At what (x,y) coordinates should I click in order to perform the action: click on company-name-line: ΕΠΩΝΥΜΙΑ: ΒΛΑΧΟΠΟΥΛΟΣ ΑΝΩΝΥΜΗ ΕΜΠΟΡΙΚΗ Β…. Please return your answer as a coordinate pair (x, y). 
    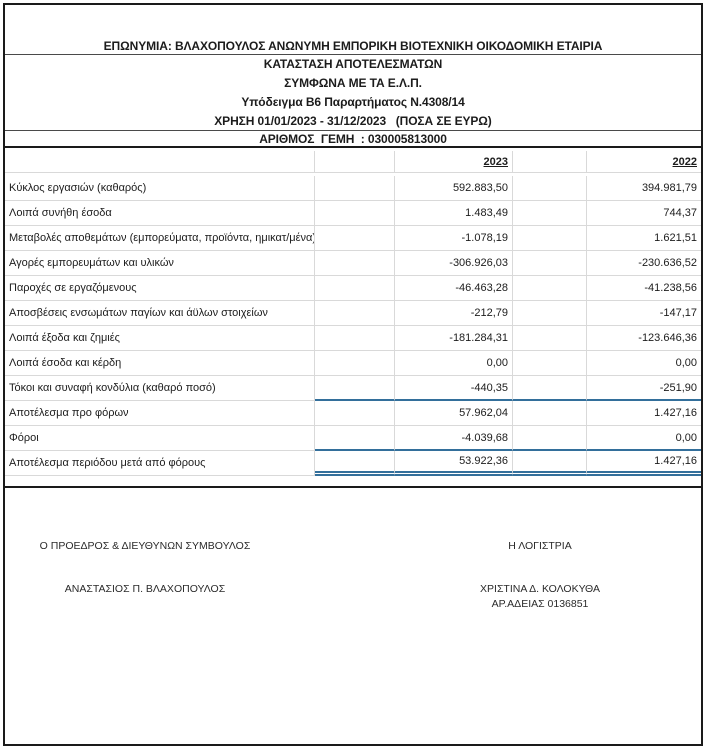
    Looking at the image, I should click on (353, 46).